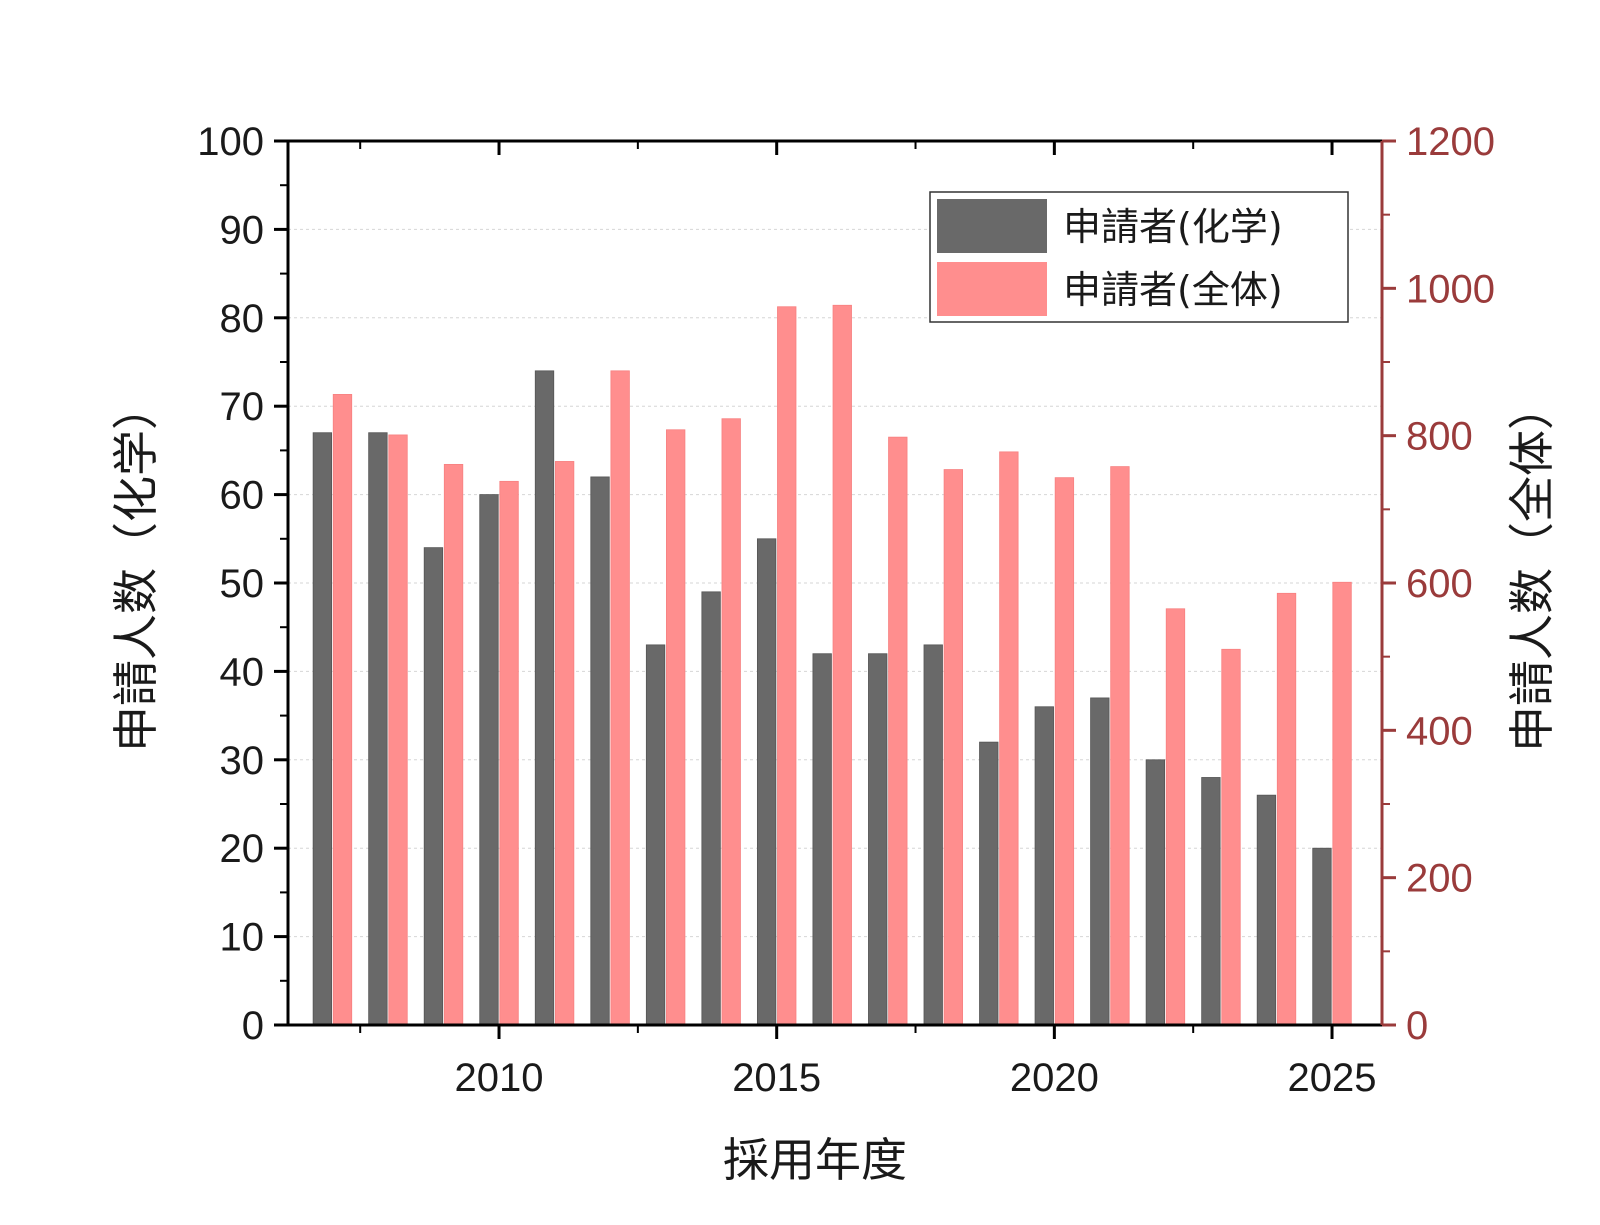 The width and height of the screenshot is (1600, 1225). Describe the element at coordinates (242, 407) in the screenshot. I see `y-left-tick-label: 70` at that location.